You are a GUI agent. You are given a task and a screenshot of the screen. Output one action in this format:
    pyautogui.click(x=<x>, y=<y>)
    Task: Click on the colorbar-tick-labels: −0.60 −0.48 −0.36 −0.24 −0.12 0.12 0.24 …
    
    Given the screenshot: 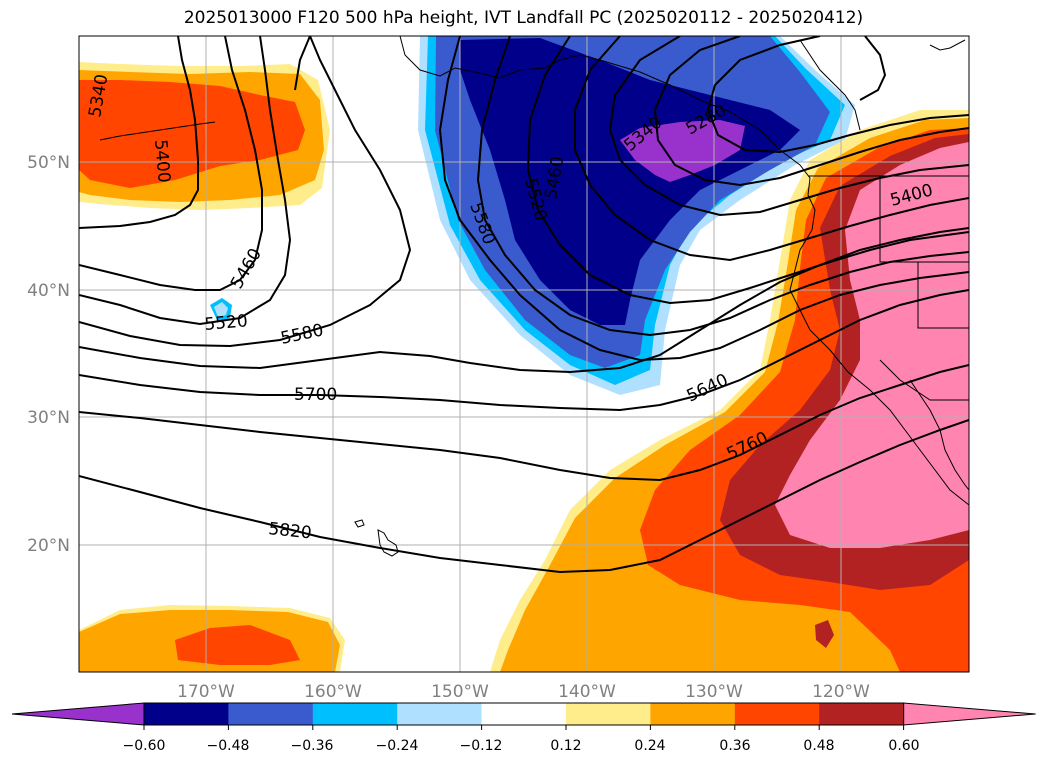 What is the action you would take?
    pyautogui.click(x=521, y=746)
    